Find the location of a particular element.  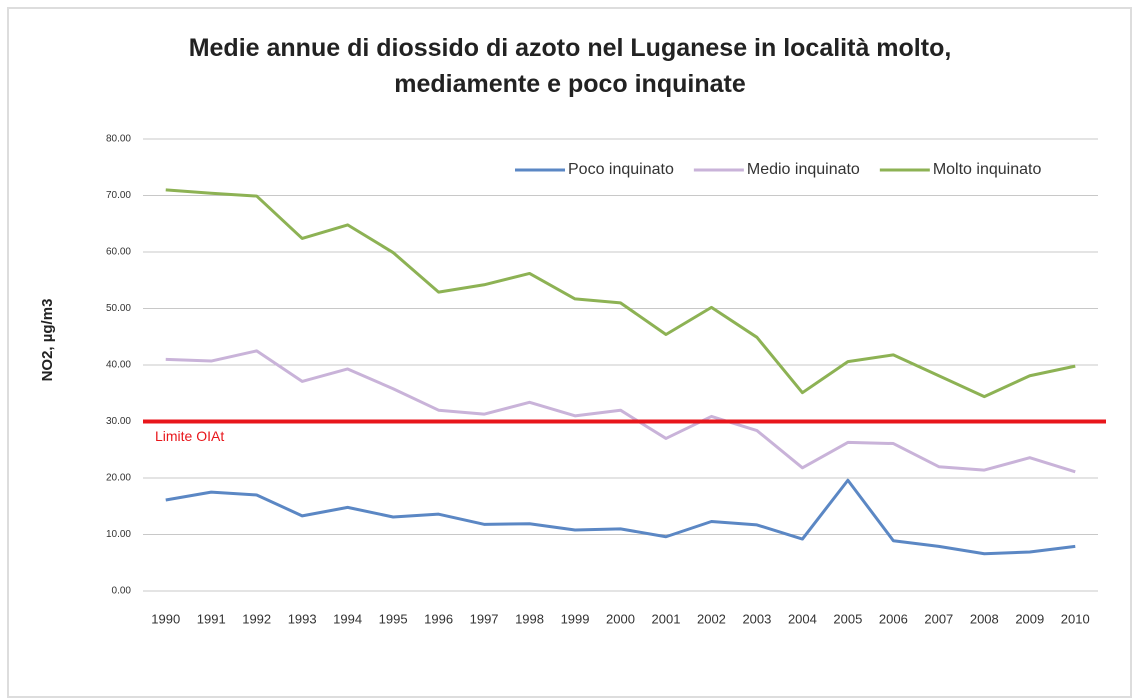

x-tick-label: 2005 is located at coordinates (847, 618).